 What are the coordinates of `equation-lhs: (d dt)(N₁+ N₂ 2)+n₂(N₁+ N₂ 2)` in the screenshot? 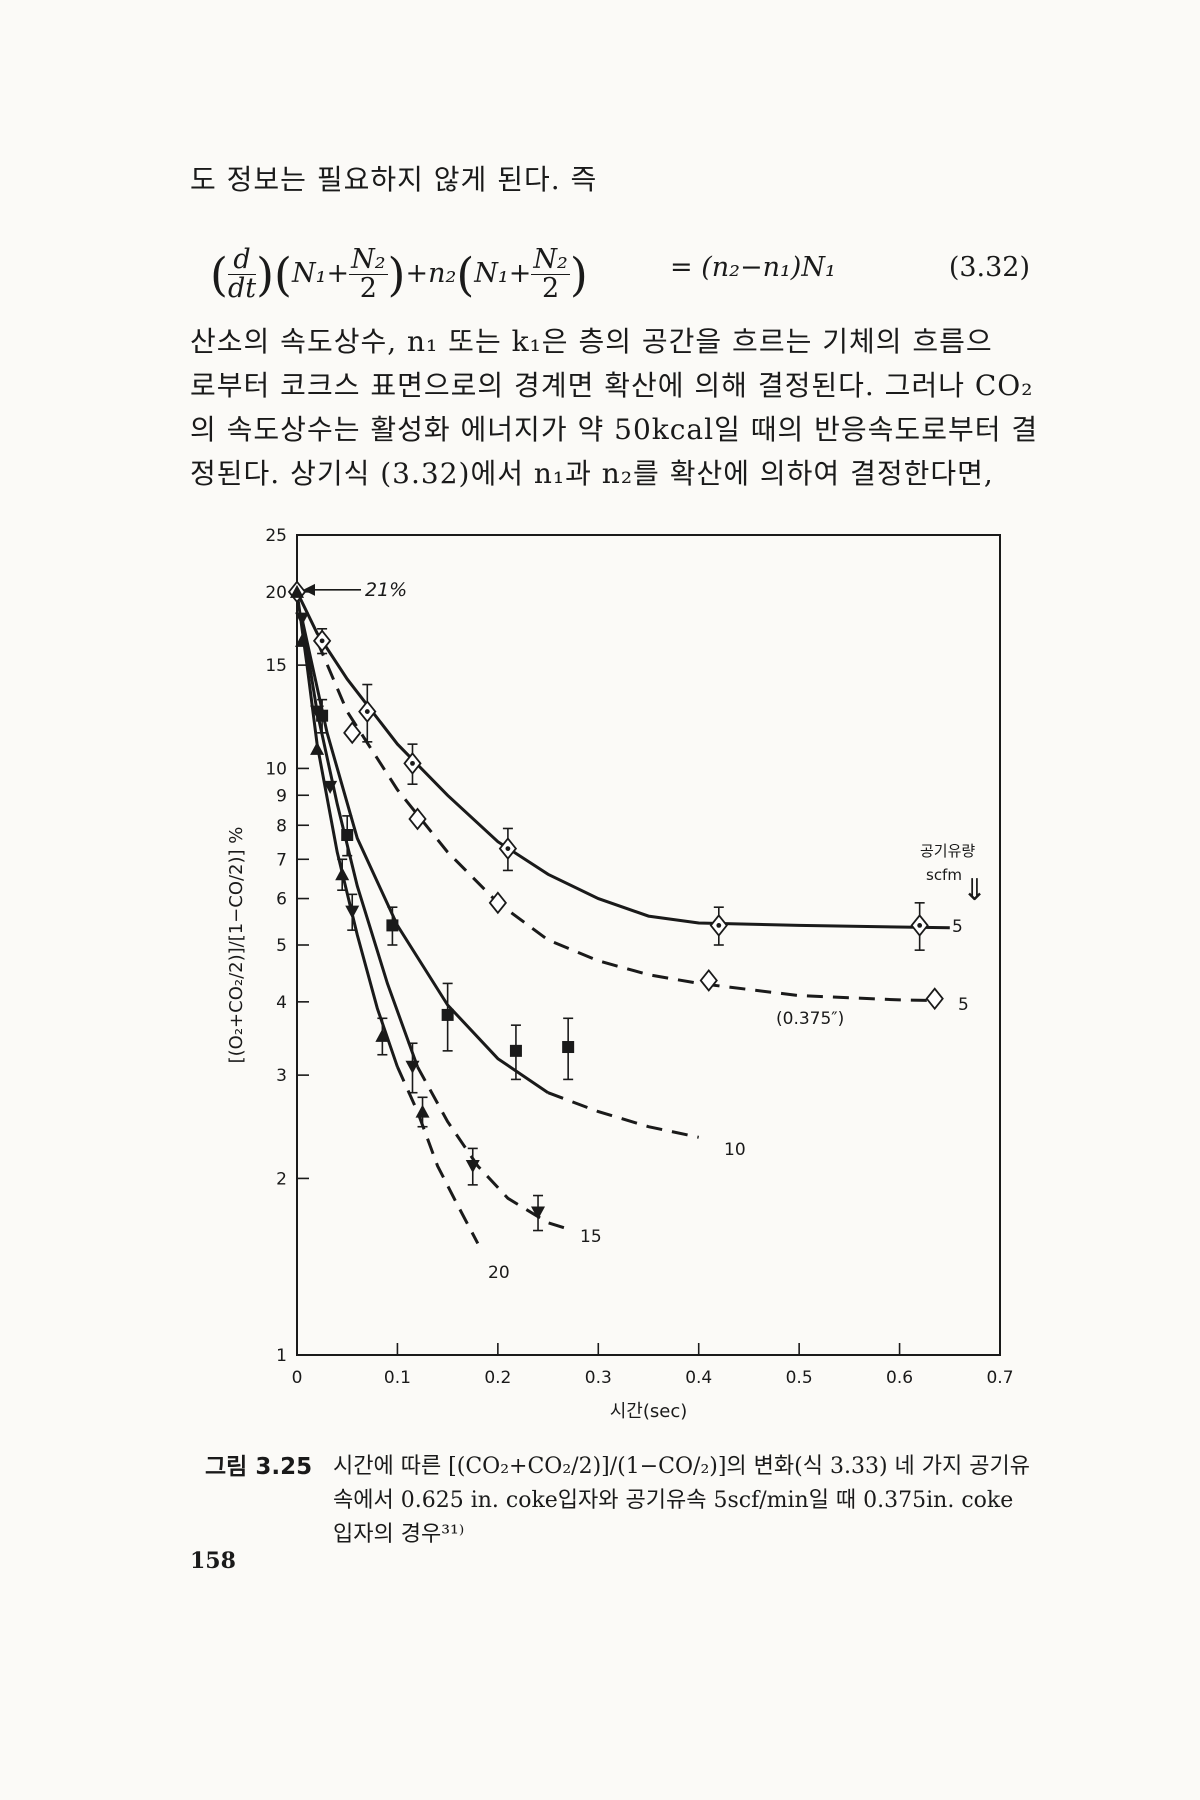 It's located at (399, 274).